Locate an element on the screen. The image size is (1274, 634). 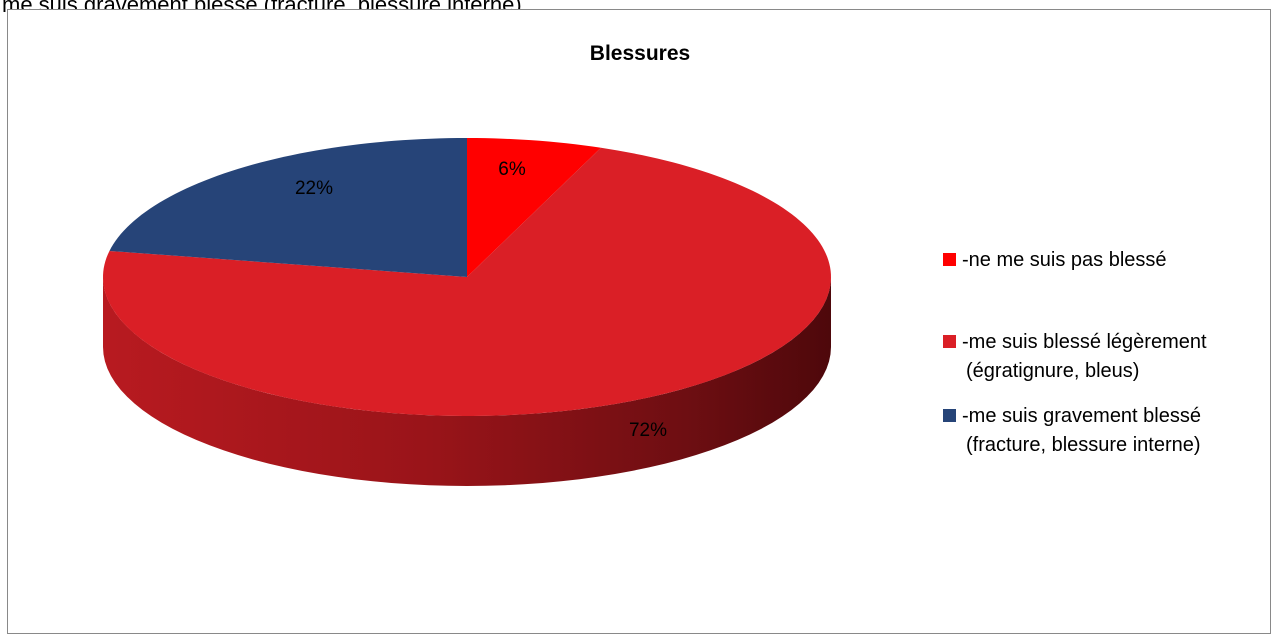
data-label: 6% is located at coordinates (512, 169).